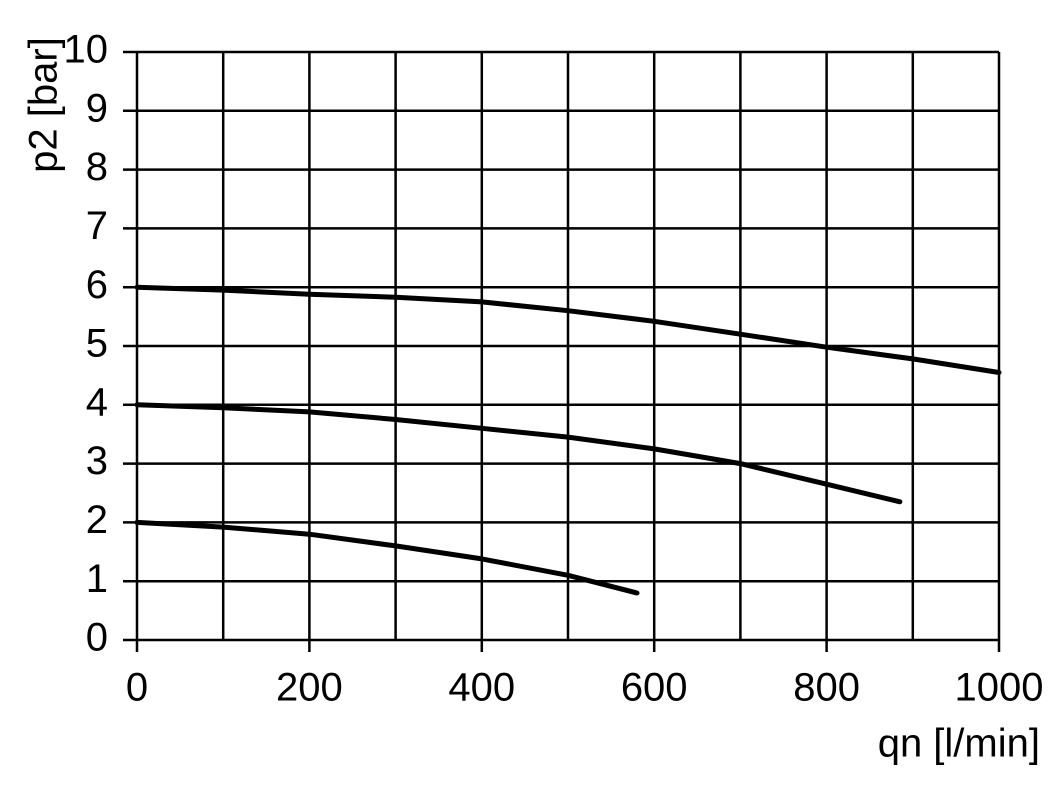 The height and width of the screenshot is (803, 1051). What do you see at coordinates (97, 638) in the screenshot?
I see `y-tick-label: 0` at bounding box center [97, 638].